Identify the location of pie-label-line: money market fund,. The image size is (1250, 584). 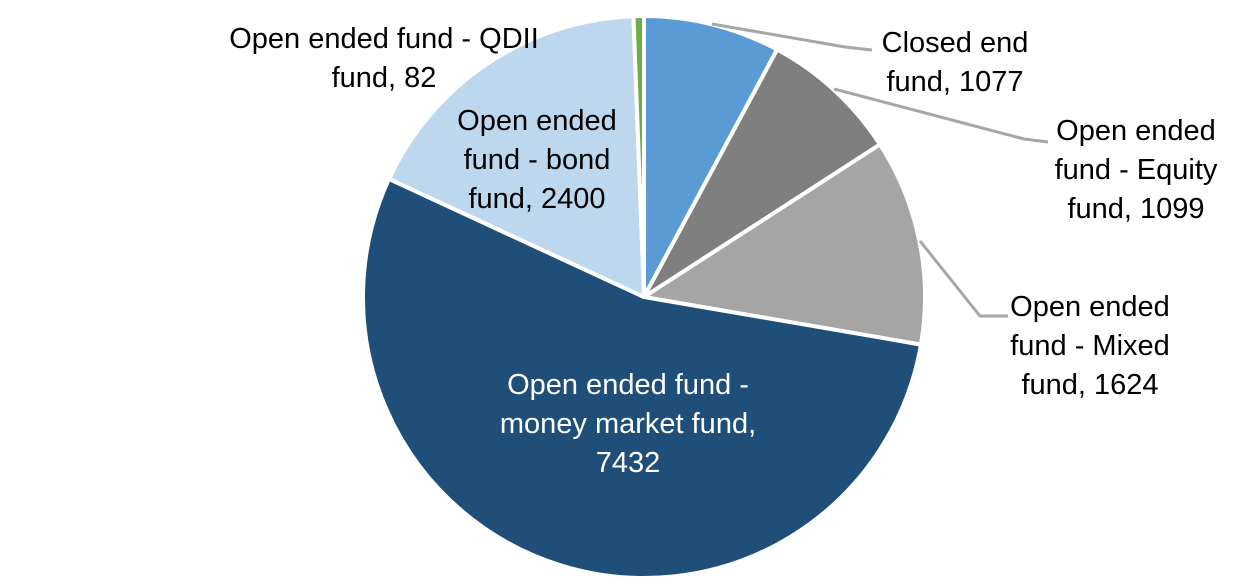
(628, 424).